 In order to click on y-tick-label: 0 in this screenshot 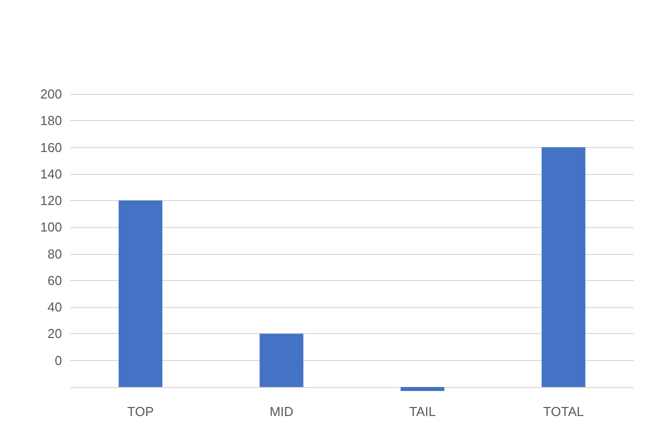, I will do `click(58, 360)`.